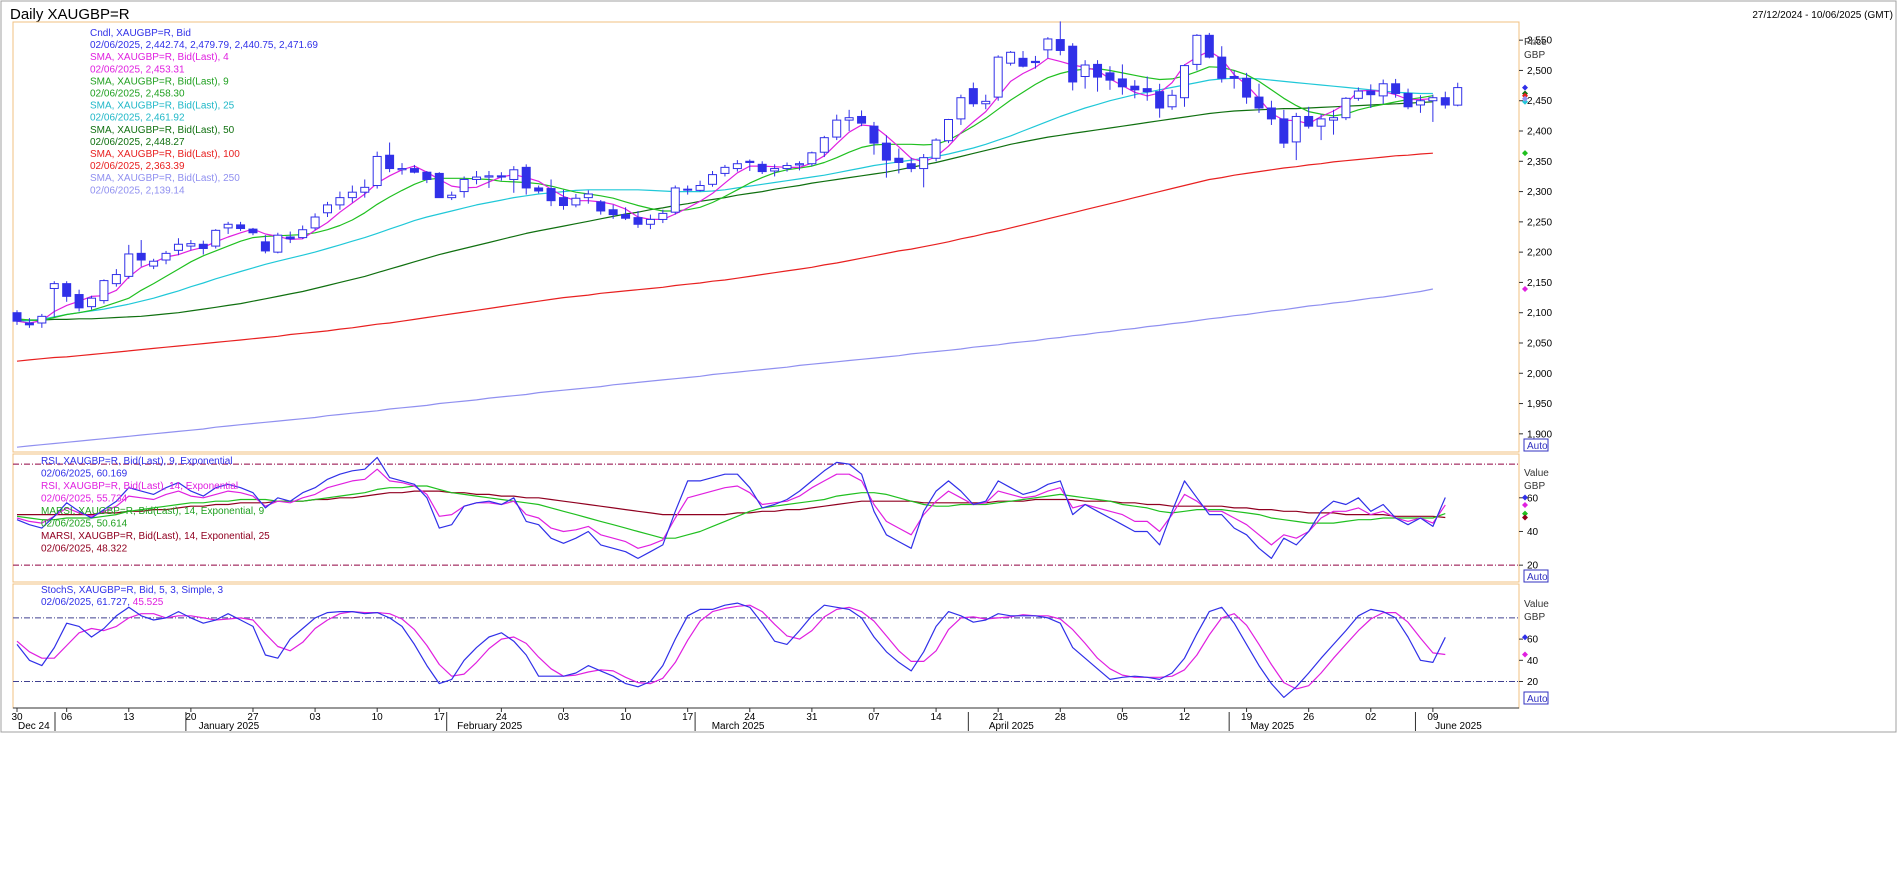 Image resolution: width=1898 pixels, height=894 pixels. Describe the element at coordinates (1534, 486) in the screenshot. I see `rsi-axis-unit: GBP` at that location.